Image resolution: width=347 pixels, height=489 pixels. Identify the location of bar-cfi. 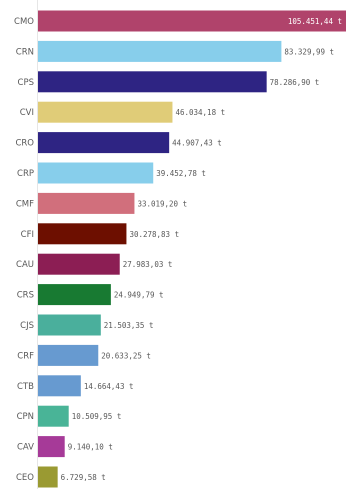
(82, 234).